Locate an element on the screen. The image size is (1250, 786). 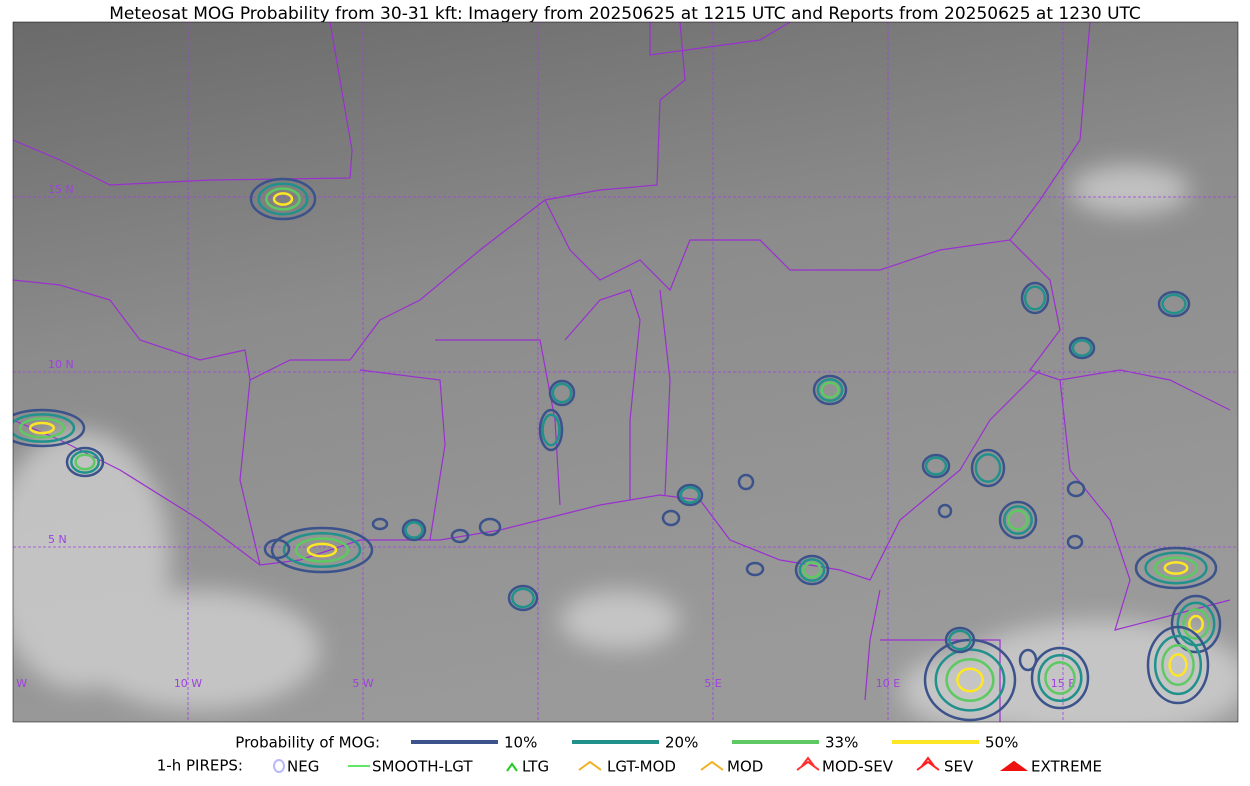
legend-label: NEG is located at coordinates (303, 767).